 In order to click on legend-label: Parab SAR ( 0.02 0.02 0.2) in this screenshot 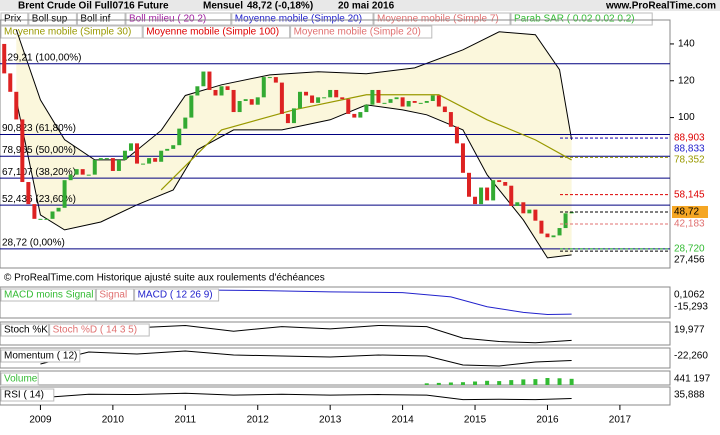, I will do `click(574, 19)`.